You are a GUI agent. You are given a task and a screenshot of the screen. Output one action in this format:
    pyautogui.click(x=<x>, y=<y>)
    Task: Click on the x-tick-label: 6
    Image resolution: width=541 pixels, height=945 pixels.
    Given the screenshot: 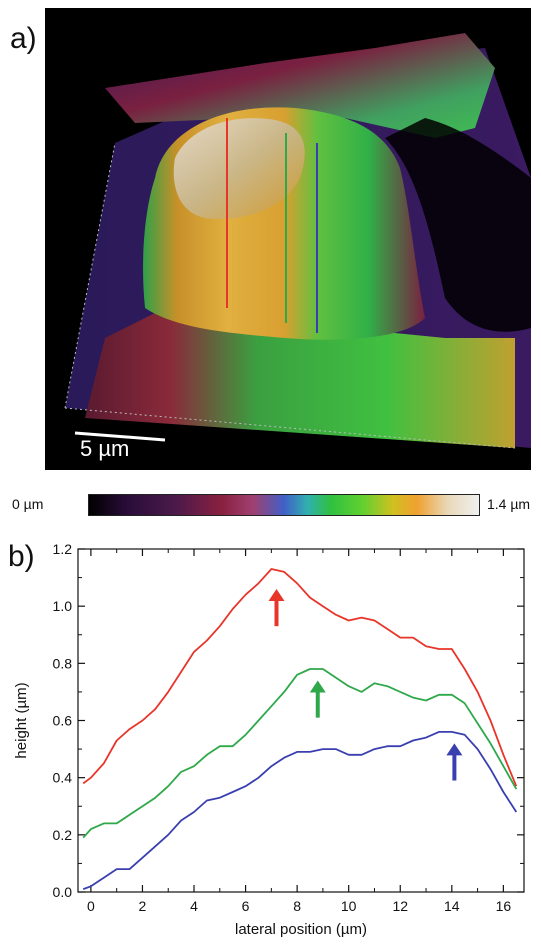 What is the action you would take?
    pyautogui.click(x=246, y=906)
    